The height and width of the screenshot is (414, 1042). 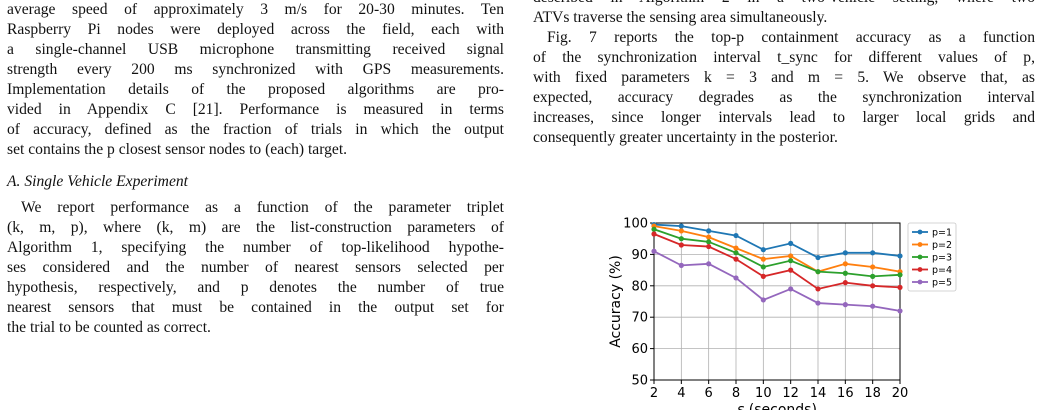 I want to click on plot-frame, so click(x=777, y=301).